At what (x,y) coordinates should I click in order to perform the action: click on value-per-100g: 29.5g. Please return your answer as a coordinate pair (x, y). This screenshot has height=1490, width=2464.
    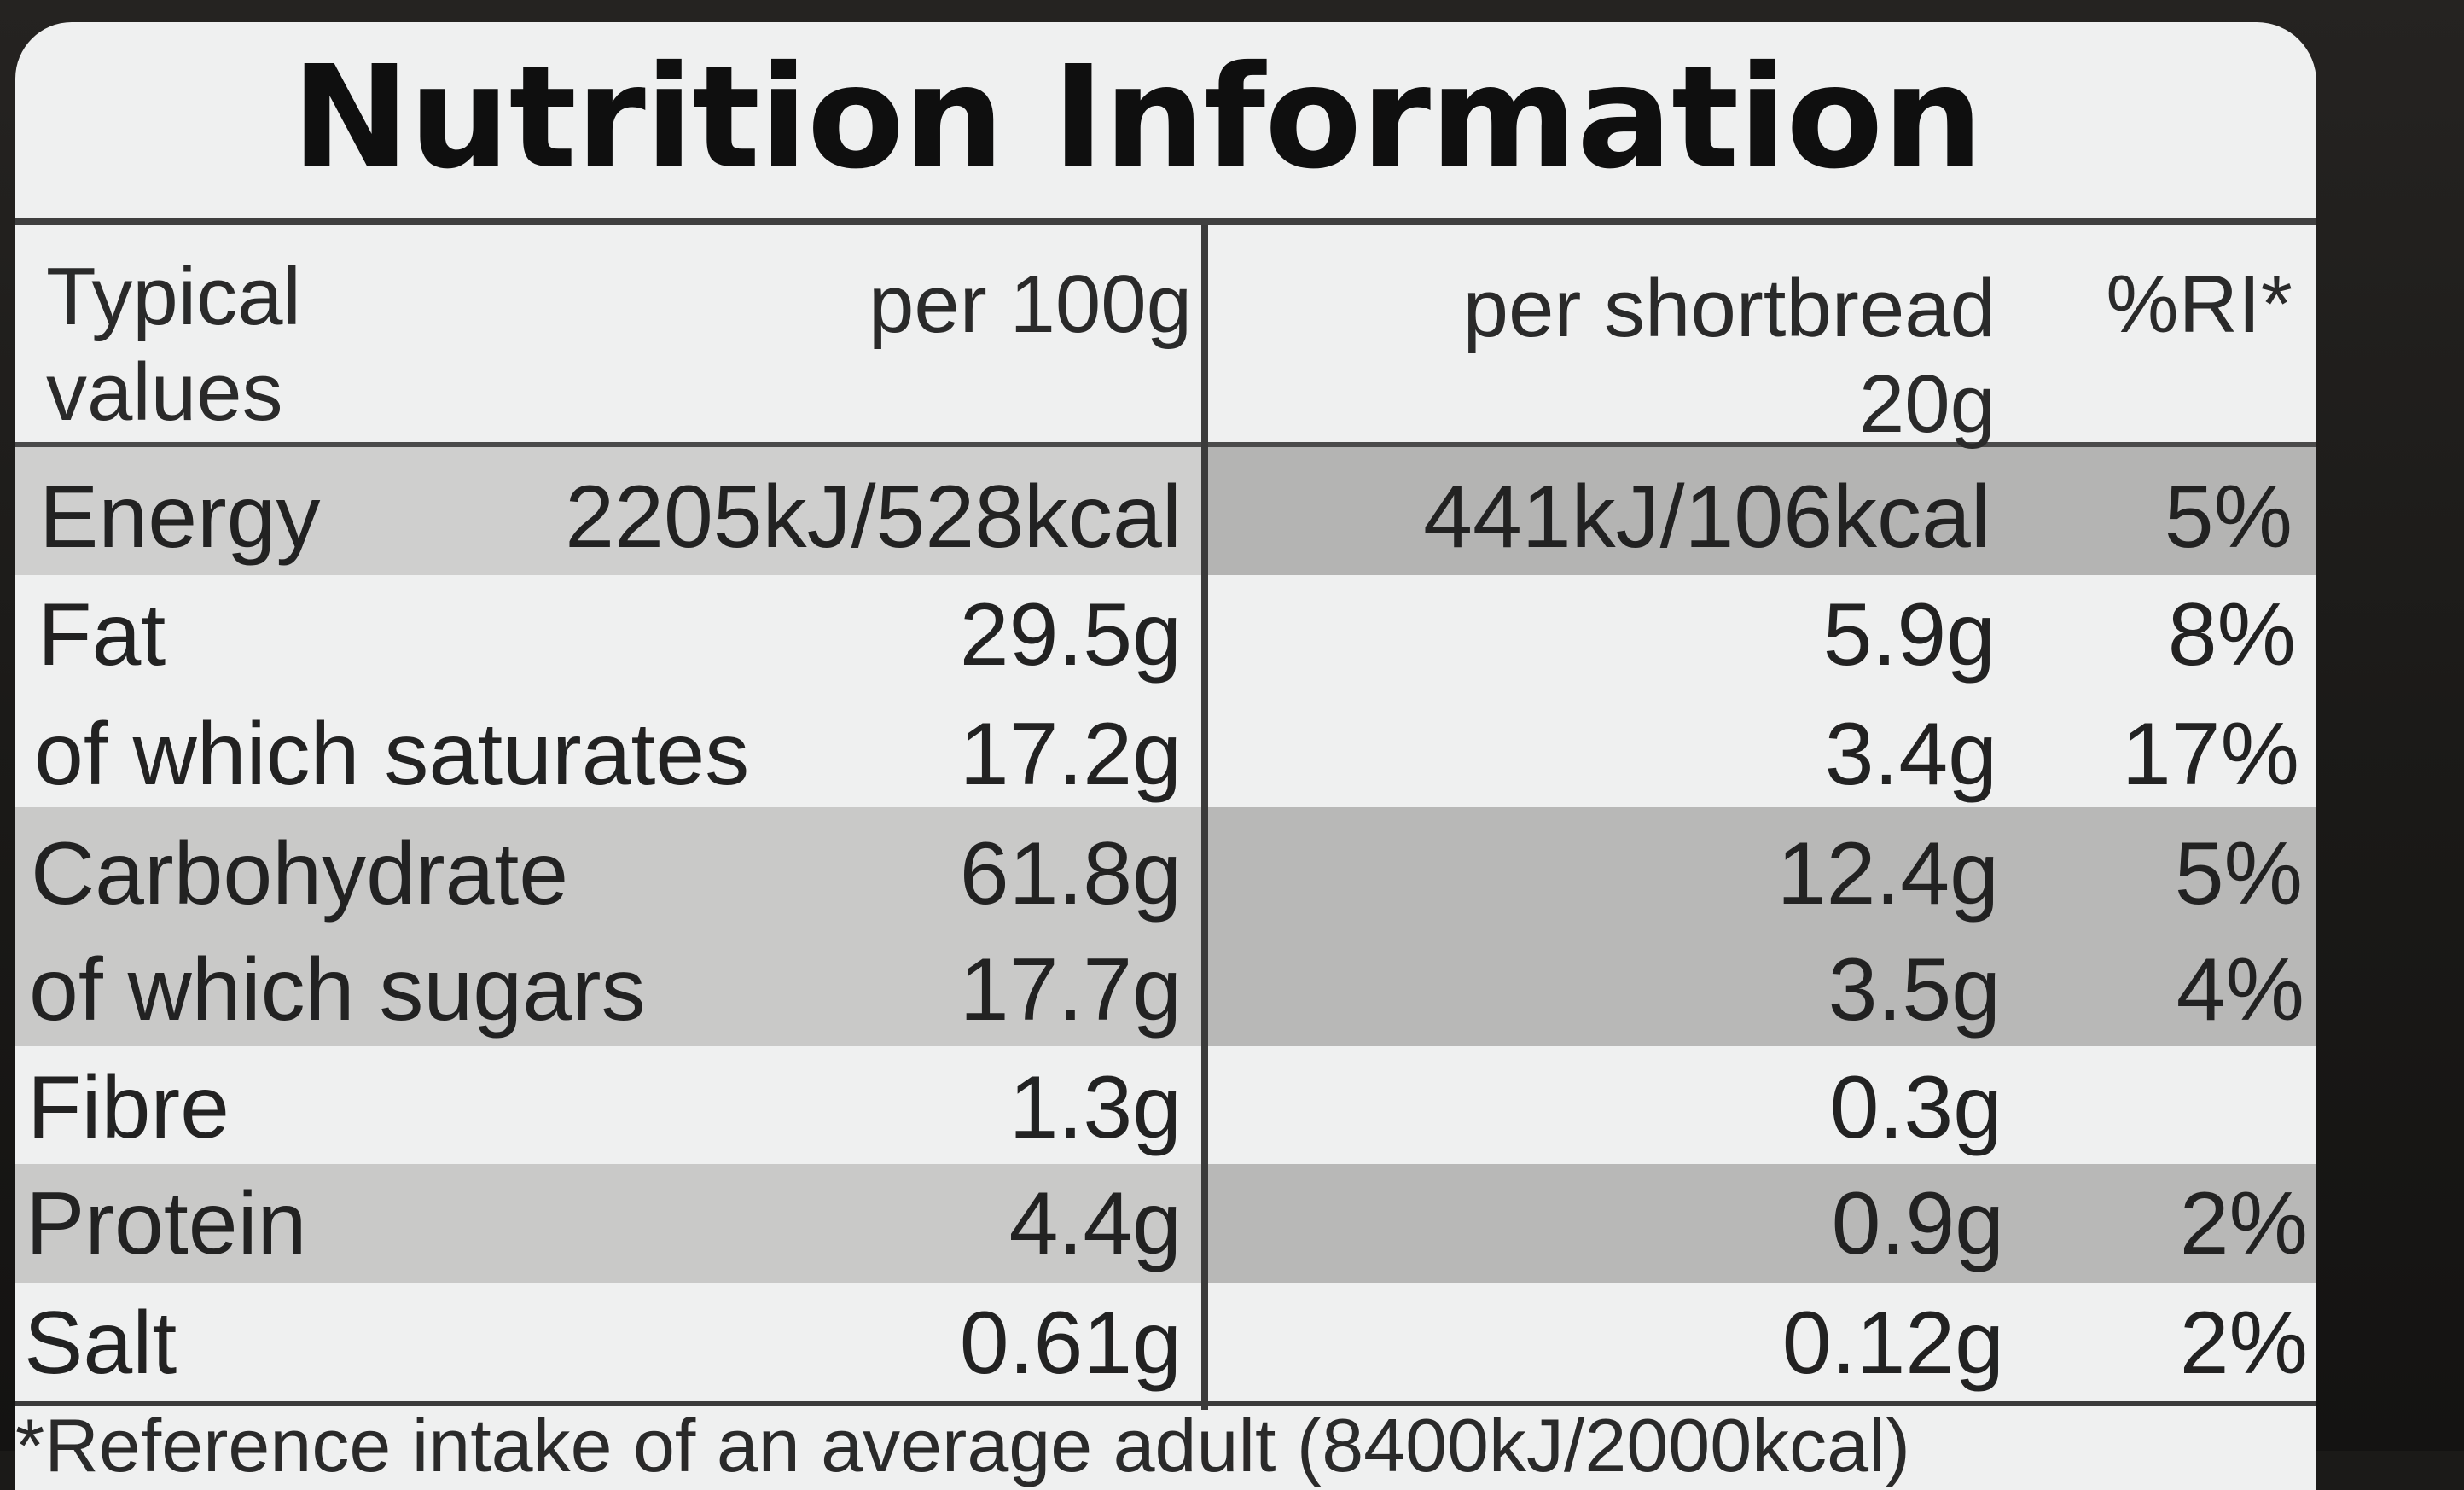
    Looking at the image, I should click on (1070, 634).